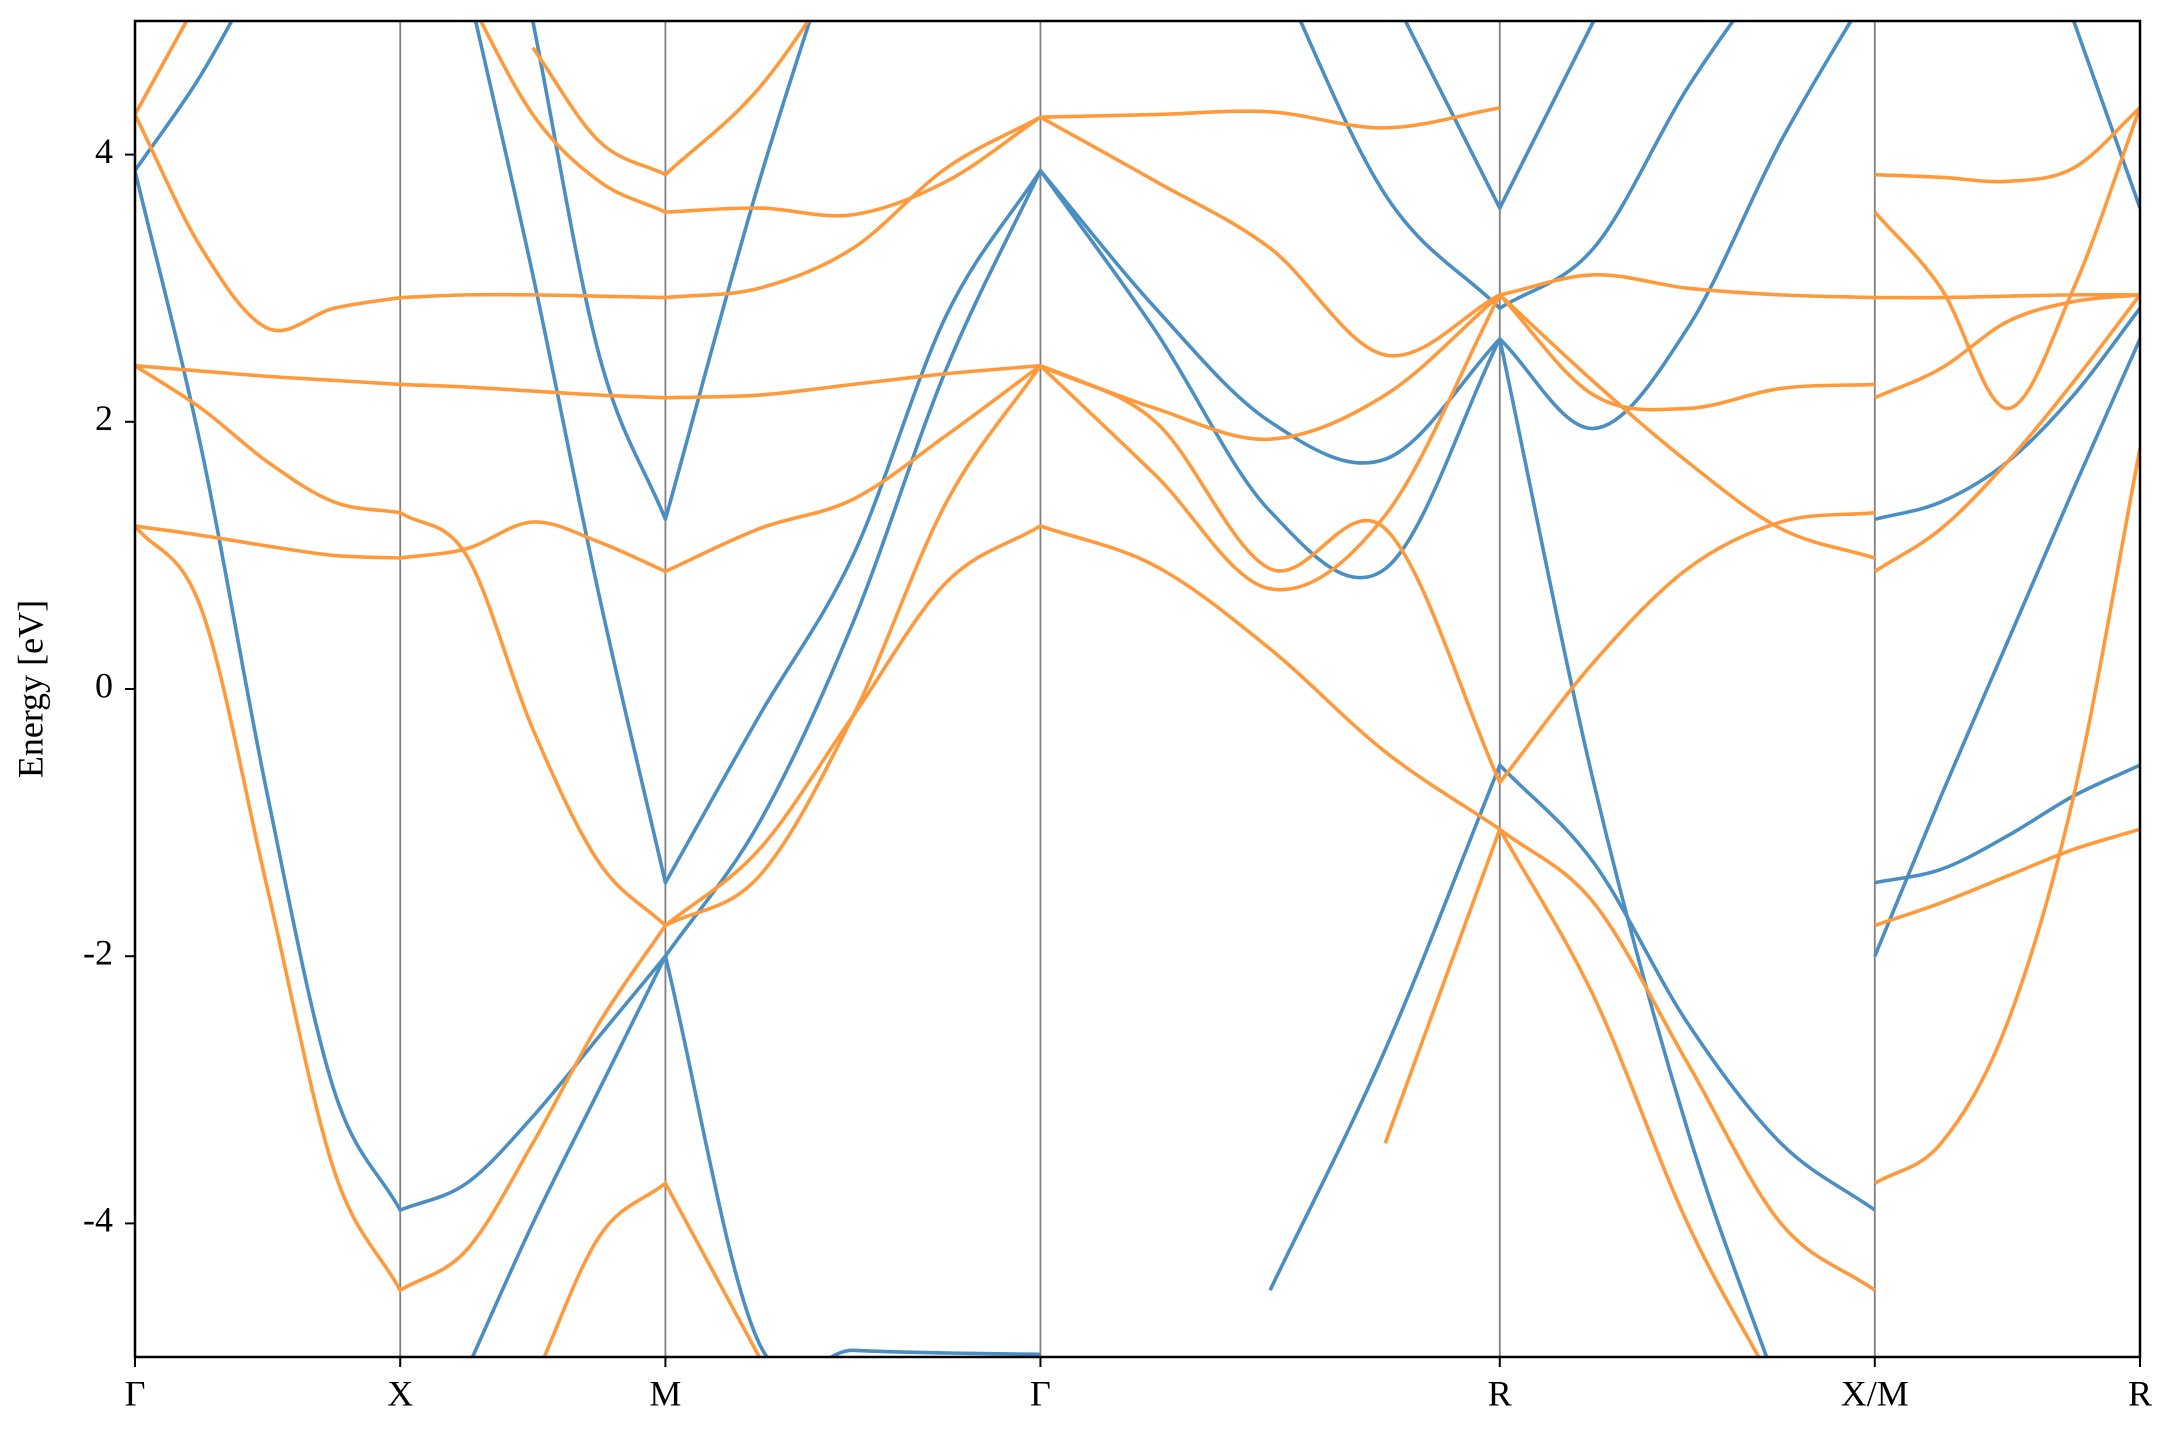 The height and width of the screenshot is (1440, 2160). What do you see at coordinates (1875, 1393) in the screenshot?
I see `x-tick-label: X/M` at bounding box center [1875, 1393].